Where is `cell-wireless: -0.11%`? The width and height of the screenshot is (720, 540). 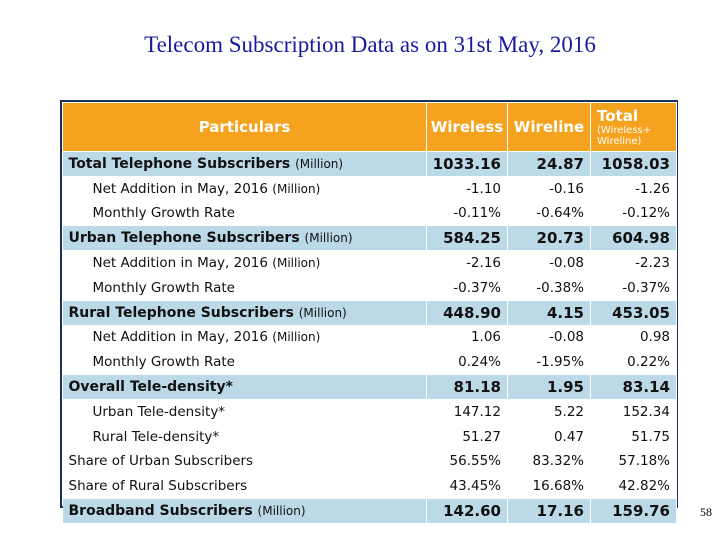
cell-wireless: -0.11% is located at coordinates (467, 214).